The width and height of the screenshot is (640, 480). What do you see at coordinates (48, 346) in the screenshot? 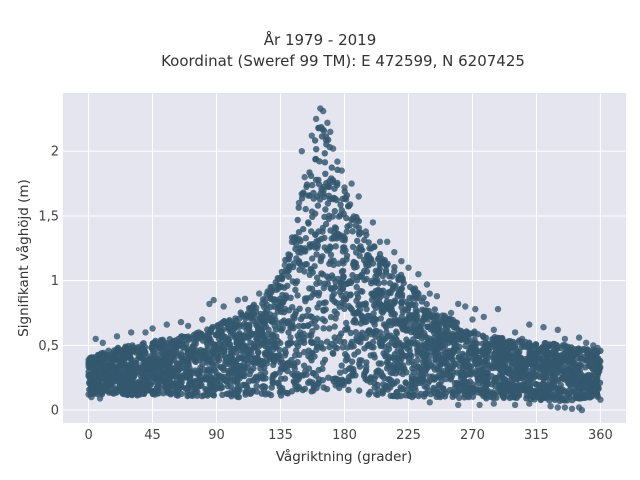
I see `y-tick-label: 0,5` at bounding box center [48, 346].